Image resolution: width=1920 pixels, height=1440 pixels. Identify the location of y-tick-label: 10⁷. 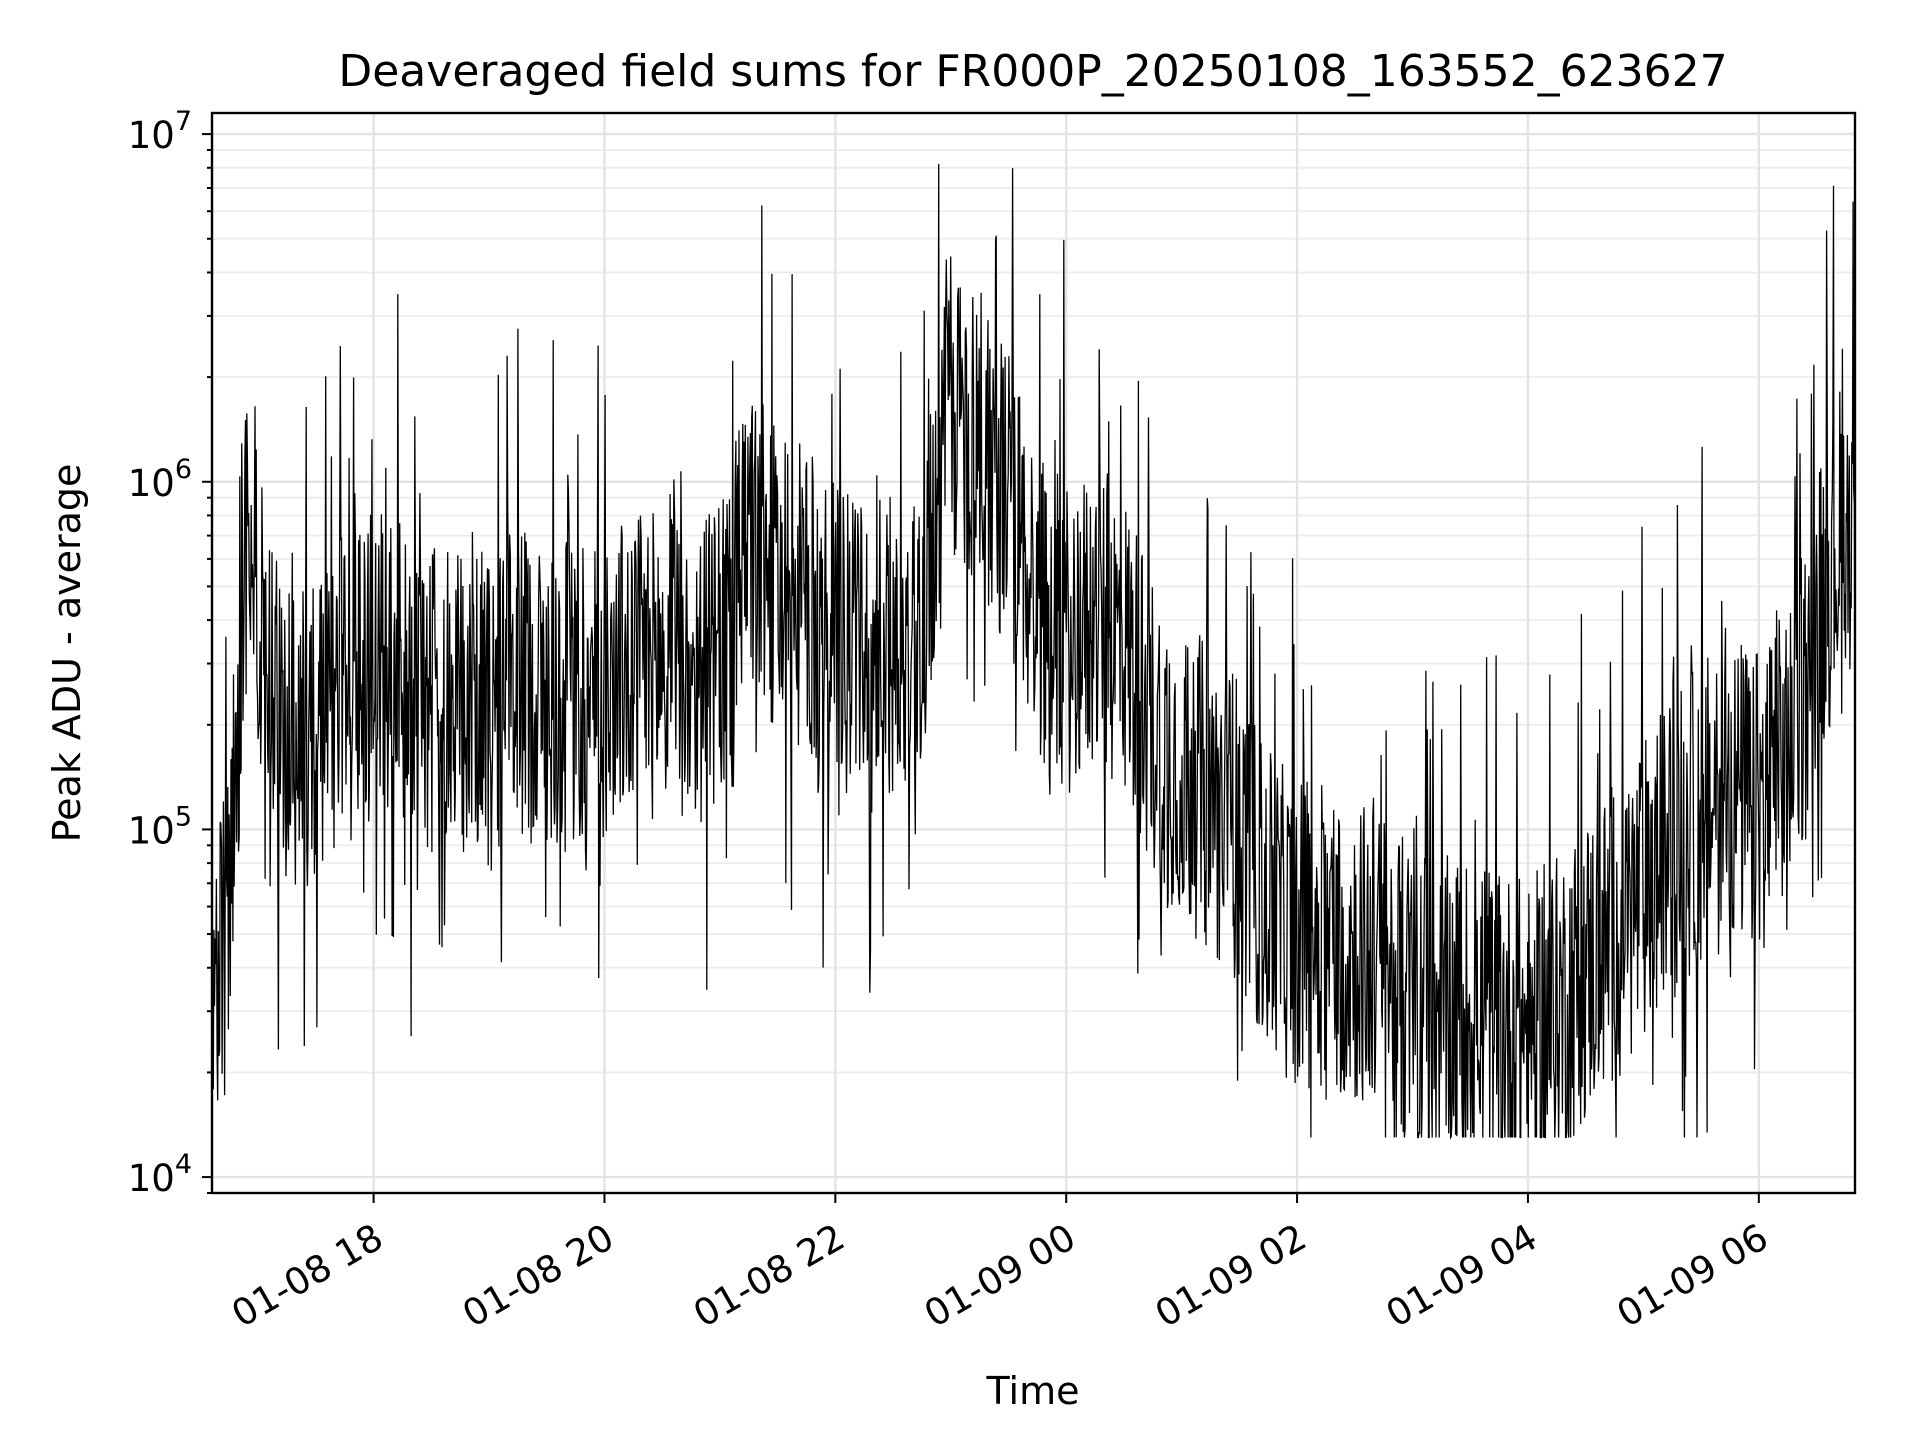
(160, 131).